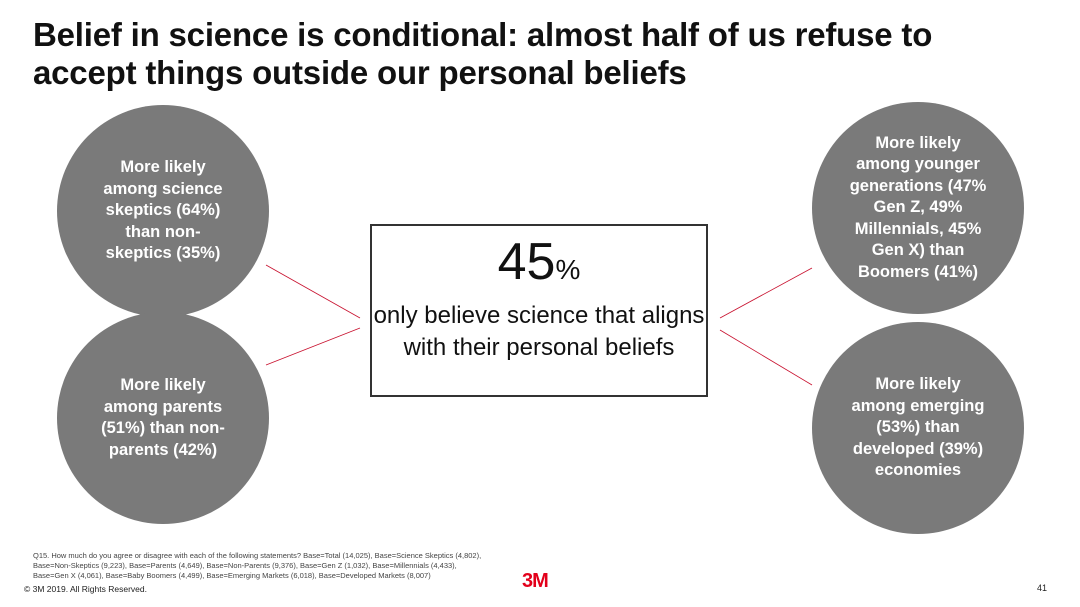  I want to click on copyright: © 3M 2019. All Rights Reserved., so click(85, 589).